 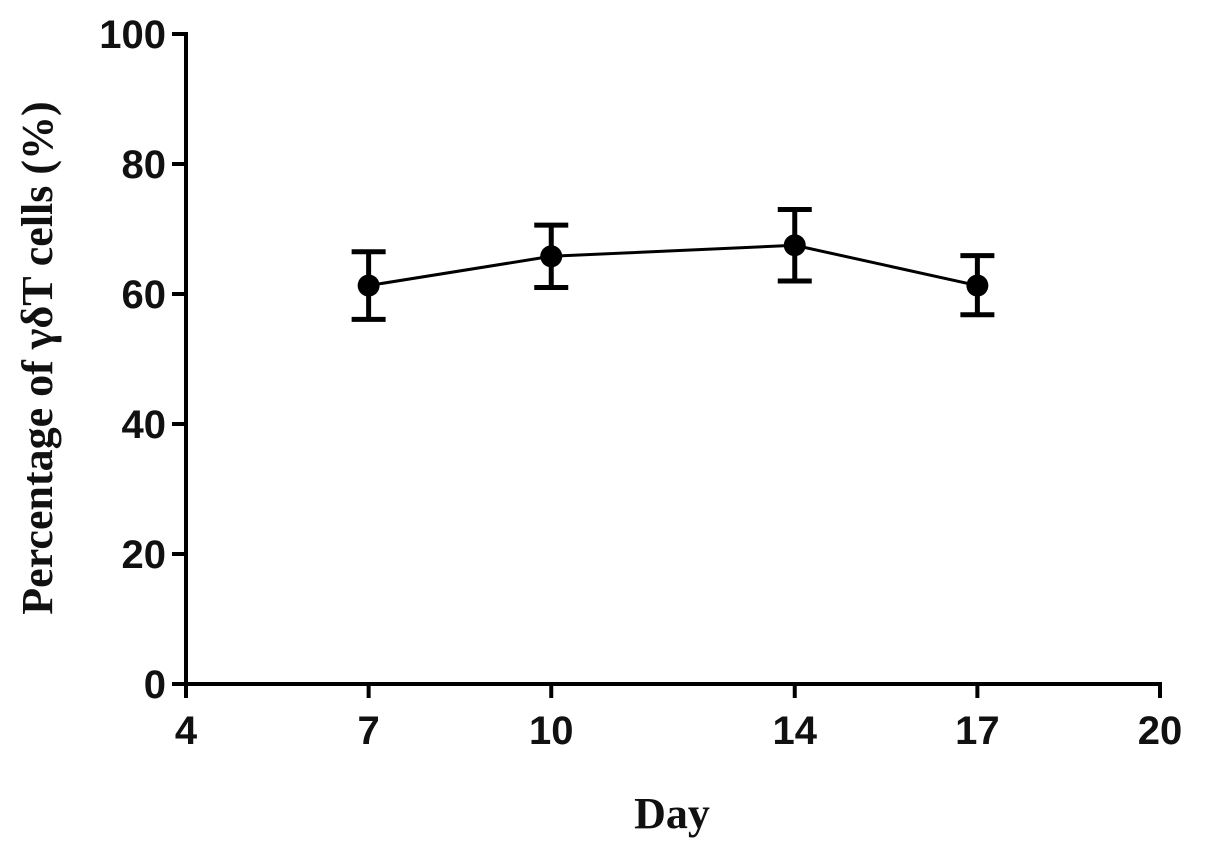 I want to click on y-tick-label: 60, so click(x=144, y=295).